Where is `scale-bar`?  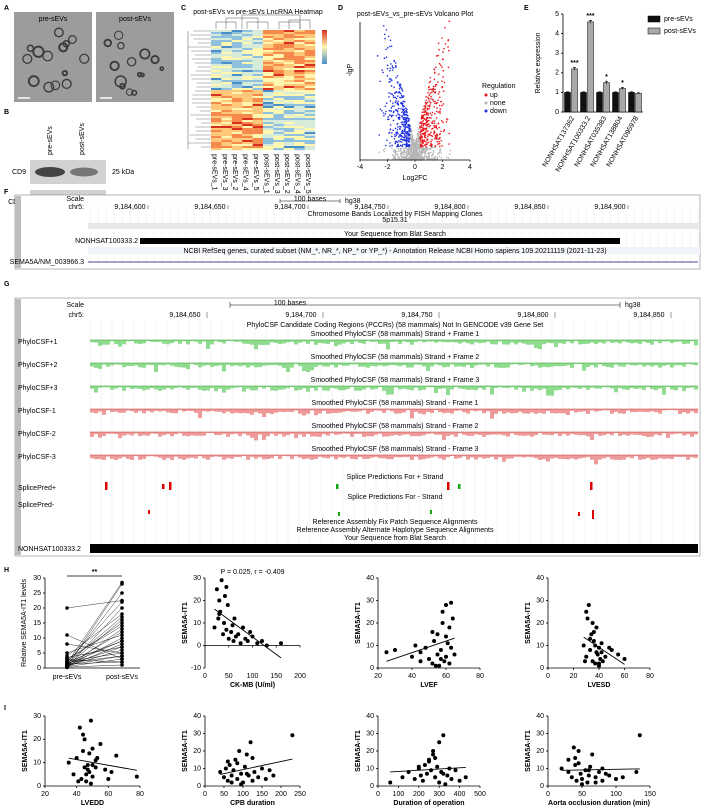
scale-bar is located at coordinates (425, 305).